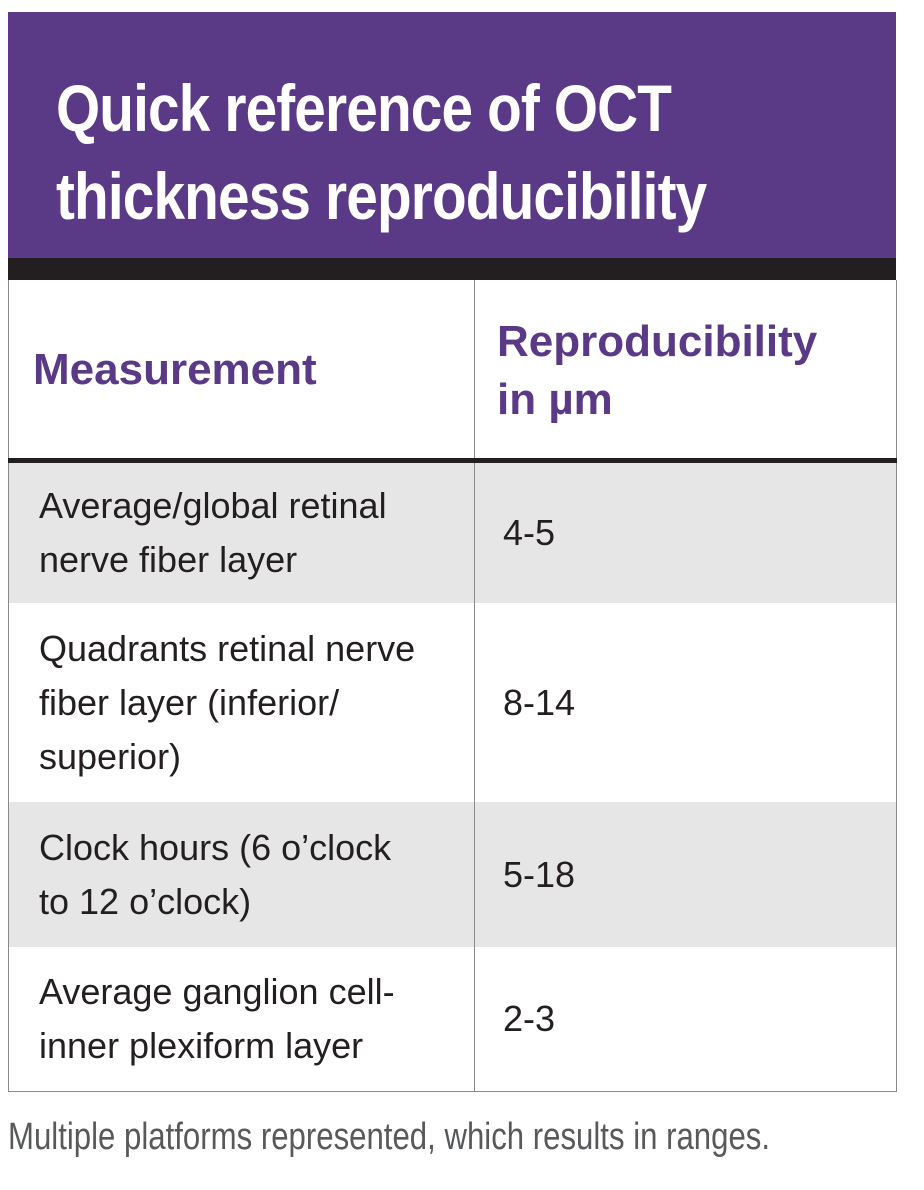  I want to click on reproducibility-value: 2-3, so click(685, 1019).